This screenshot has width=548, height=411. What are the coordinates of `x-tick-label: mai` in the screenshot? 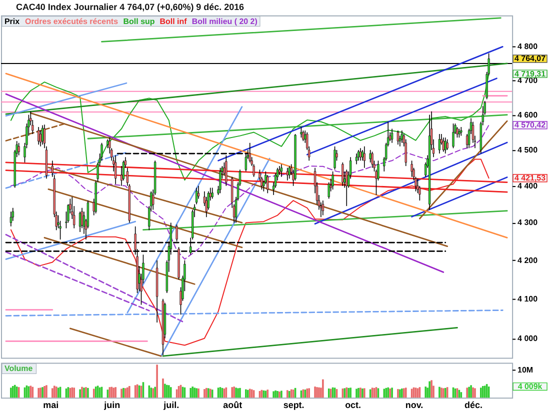 It's located at (51, 405).